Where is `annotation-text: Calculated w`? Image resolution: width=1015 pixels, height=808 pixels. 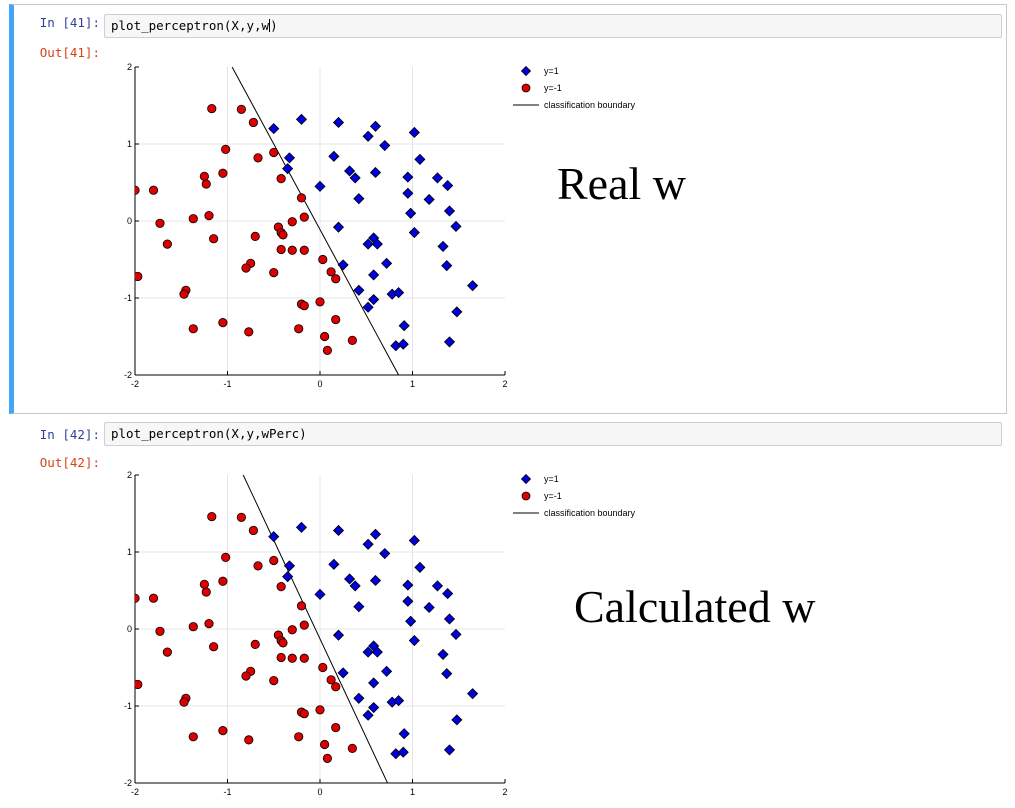
annotation-text: Calculated w is located at coordinates (695, 606).